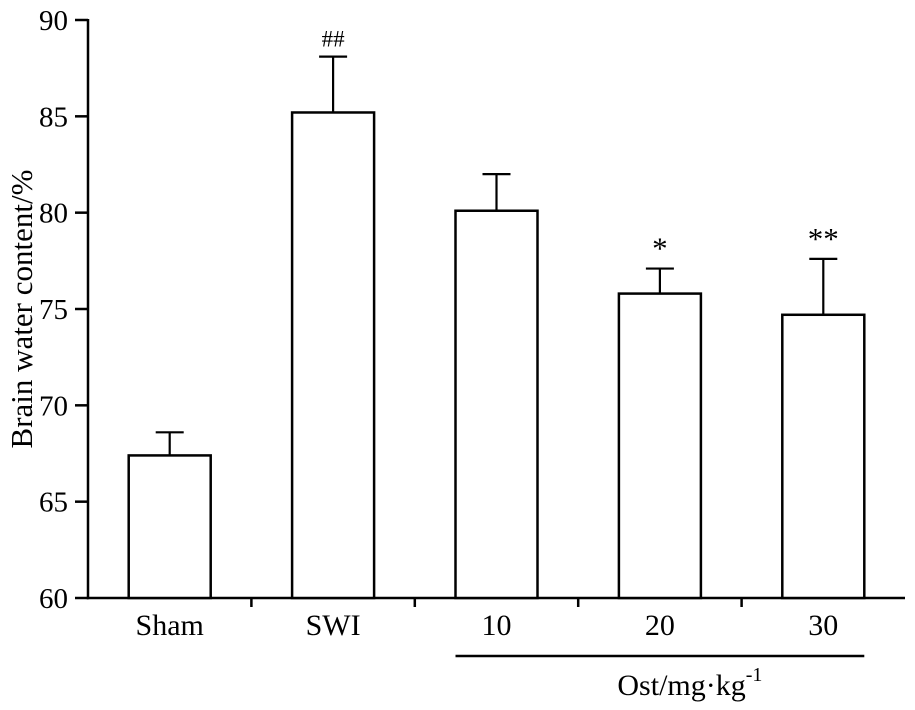 The width and height of the screenshot is (915, 710). I want to click on y-tick-label: 70, so click(53, 406).